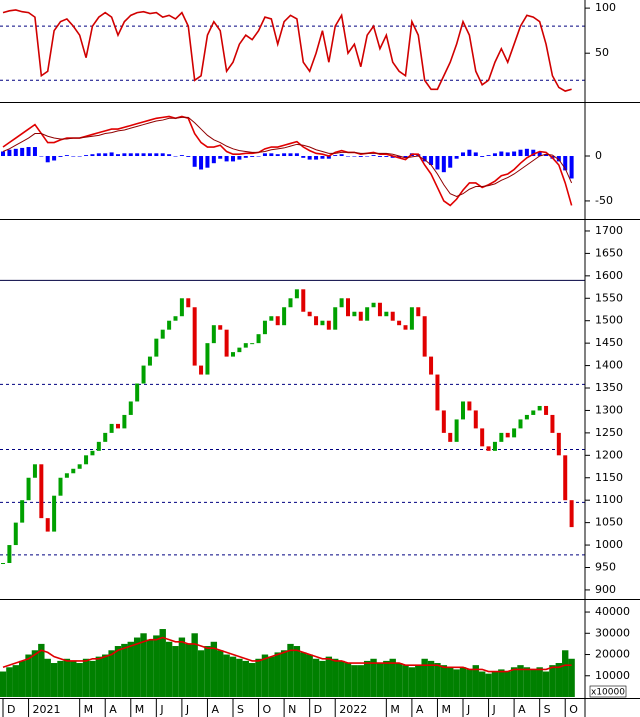 This screenshot has height=717, width=640. Describe the element at coordinates (353, 709) in the screenshot. I see `x-tick-label: 2022` at that location.